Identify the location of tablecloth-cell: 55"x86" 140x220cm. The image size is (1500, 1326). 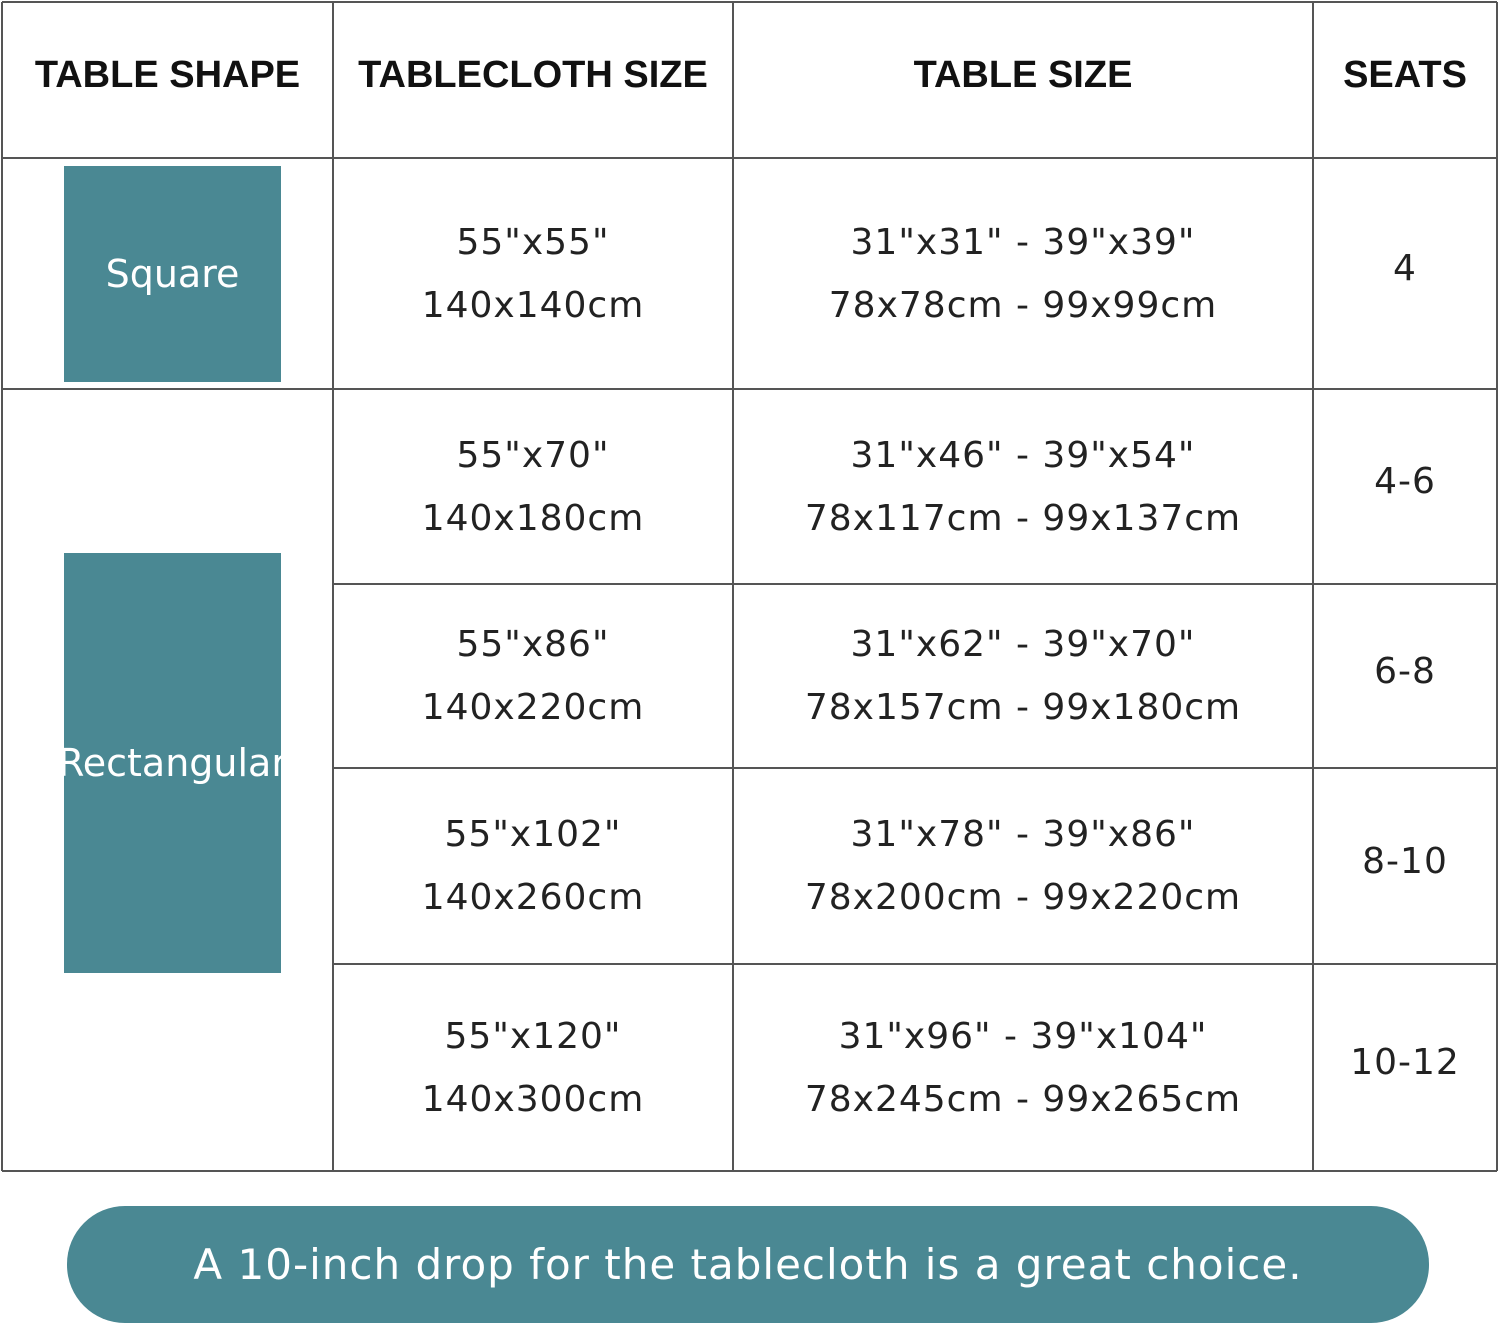
(533, 676).